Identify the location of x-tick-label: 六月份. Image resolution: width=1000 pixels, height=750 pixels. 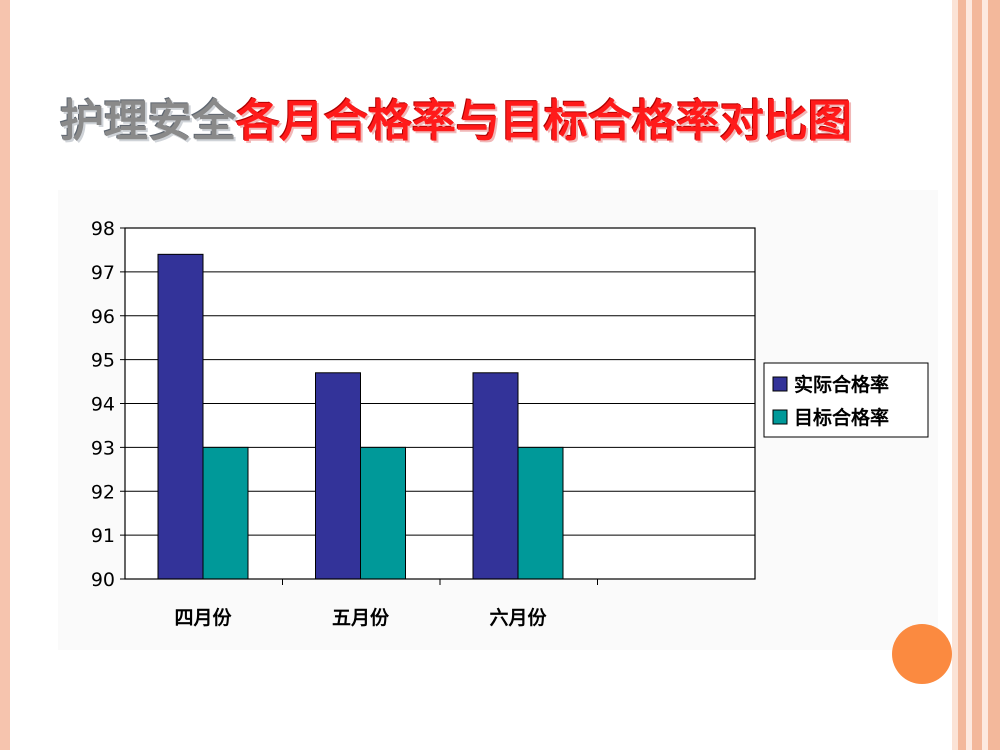
(518, 617).